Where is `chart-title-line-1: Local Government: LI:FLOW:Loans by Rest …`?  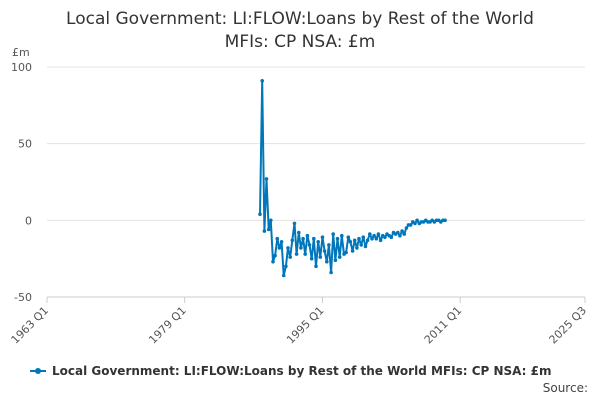 chart-title-line-1: Local Government: LI:FLOW:Loans by Rest … is located at coordinates (300, 19).